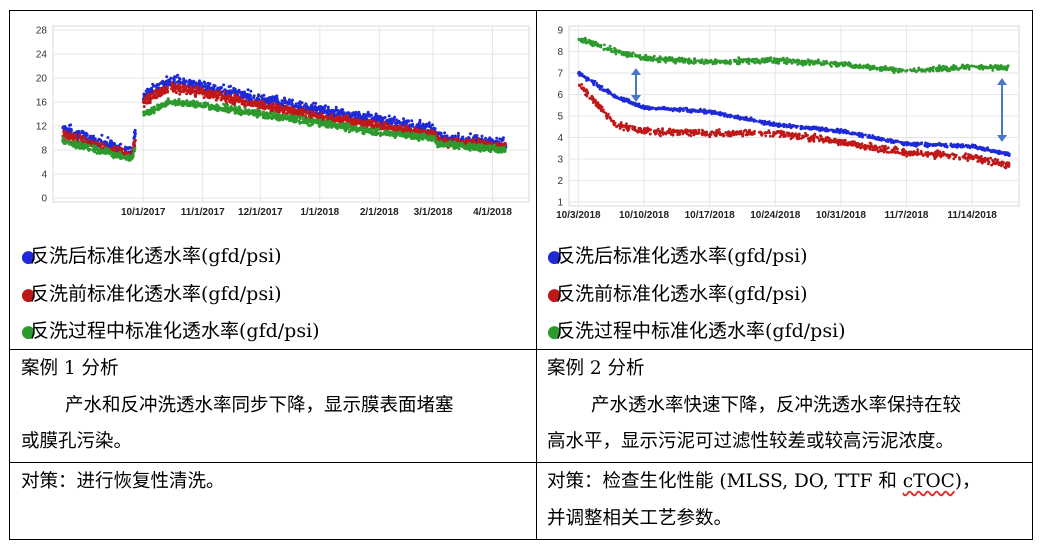 This screenshot has height=554, width=1052. Describe the element at coordinates (560, 203) in the screenshot. I see `y-tick-label: 1` at that location.